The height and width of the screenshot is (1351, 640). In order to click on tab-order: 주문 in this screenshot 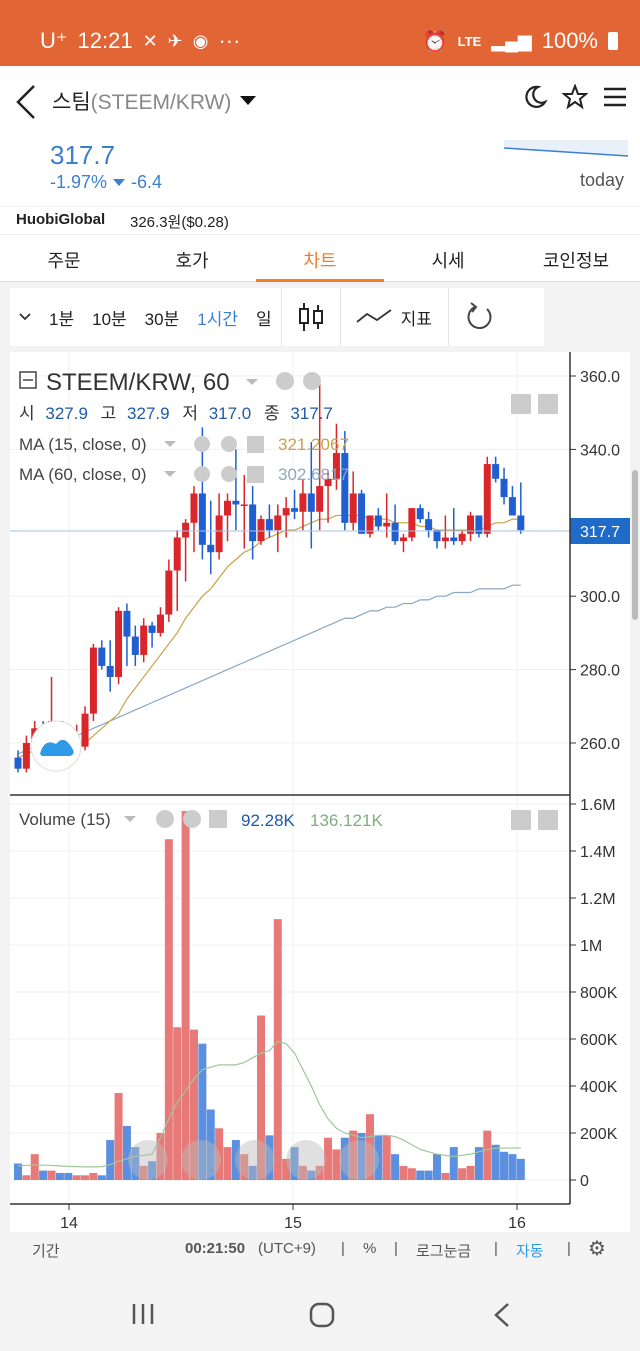, I will do `click(64, 261)`.